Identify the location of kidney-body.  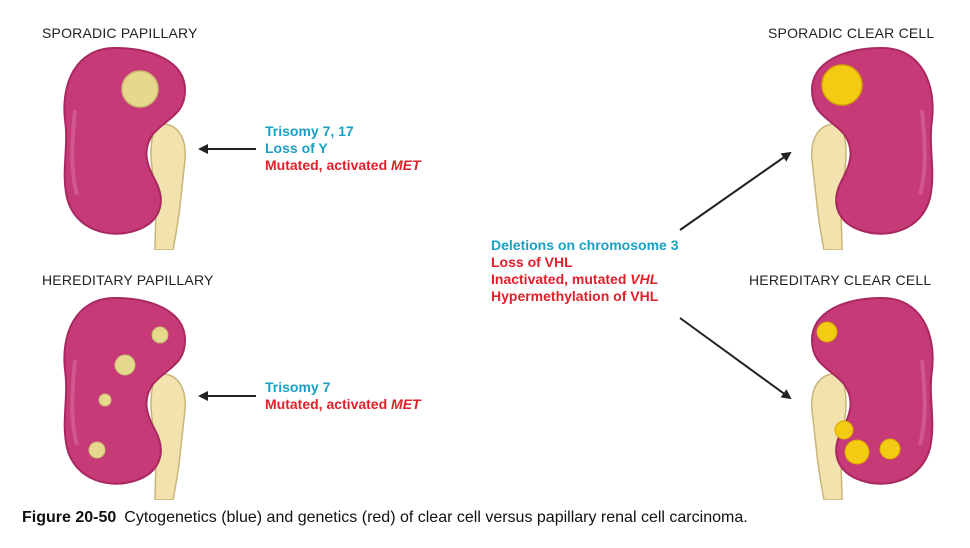
(125, 390).